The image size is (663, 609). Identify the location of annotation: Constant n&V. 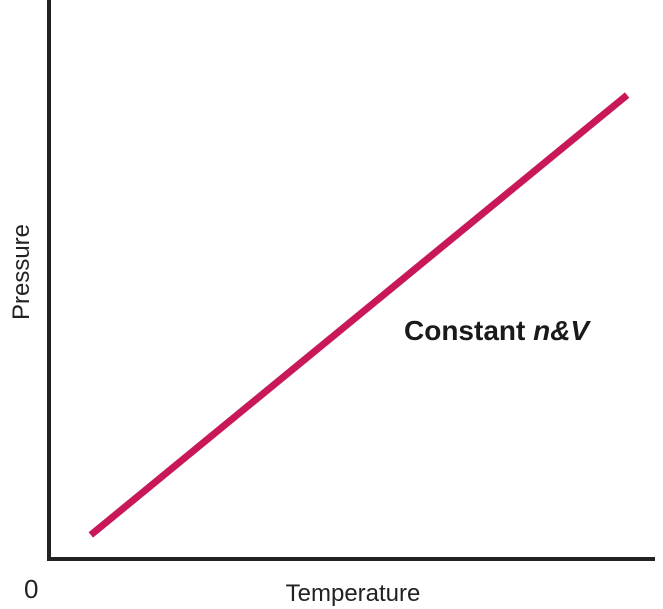
(496, 331).